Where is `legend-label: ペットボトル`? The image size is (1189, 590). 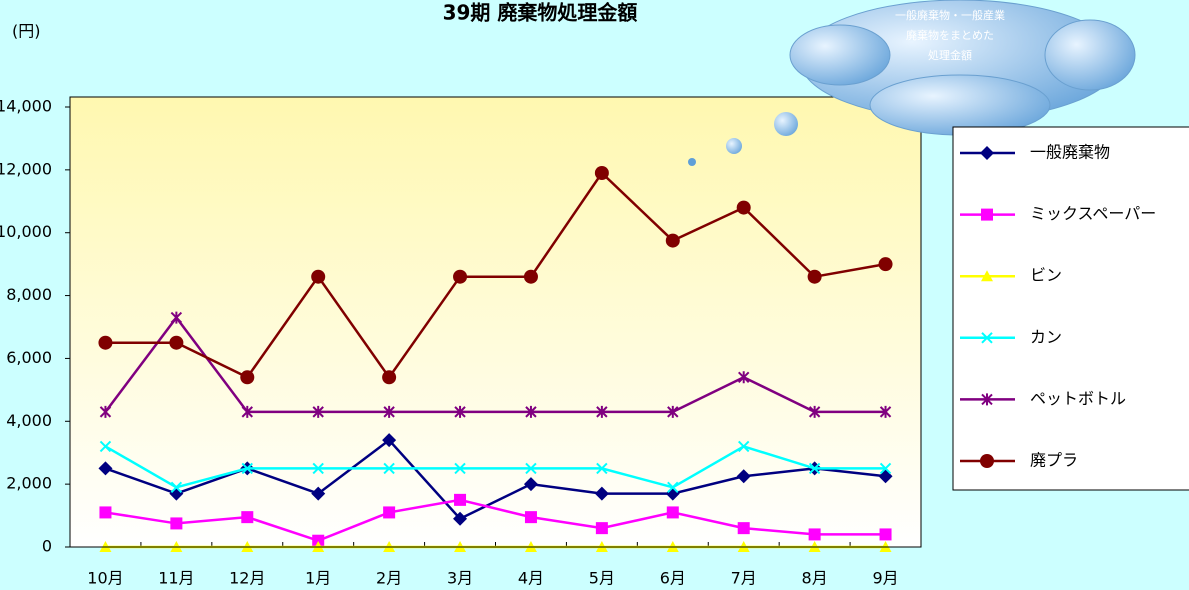
legend-label: ペットボトル is located at coordinates (1078, 398).